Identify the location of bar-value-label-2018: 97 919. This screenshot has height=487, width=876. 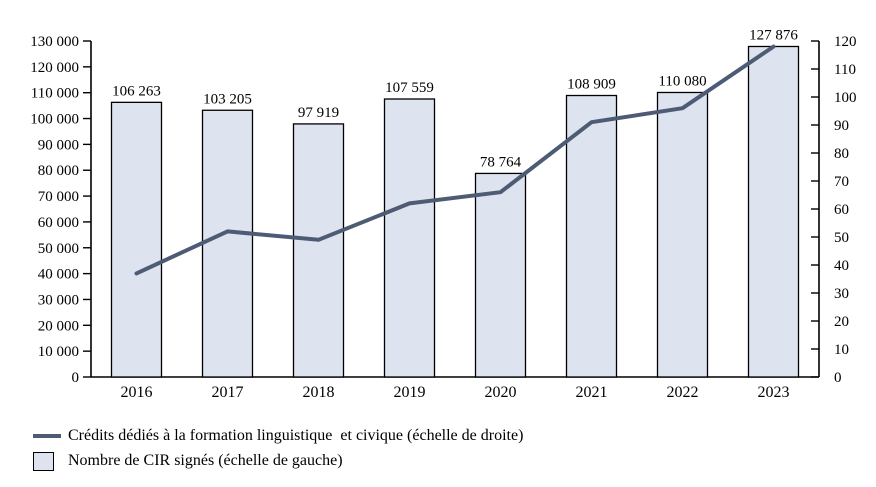
(318, 113).